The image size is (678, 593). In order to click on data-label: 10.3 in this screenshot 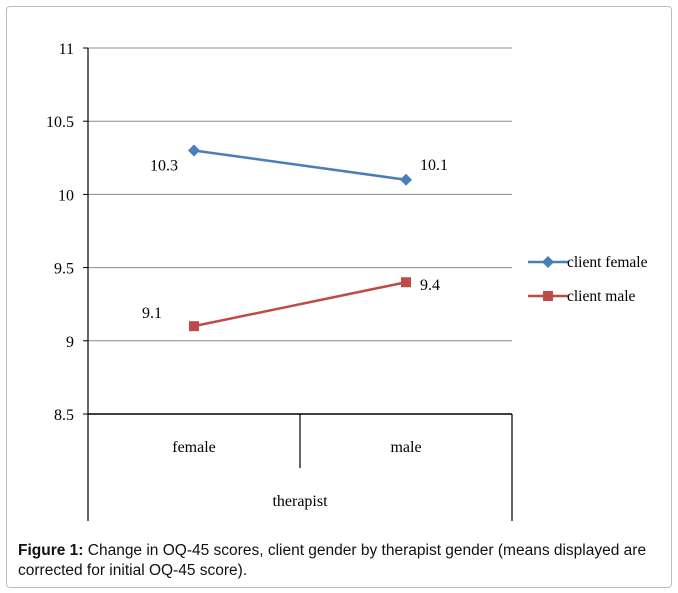, I will do `click(164, 165)`.